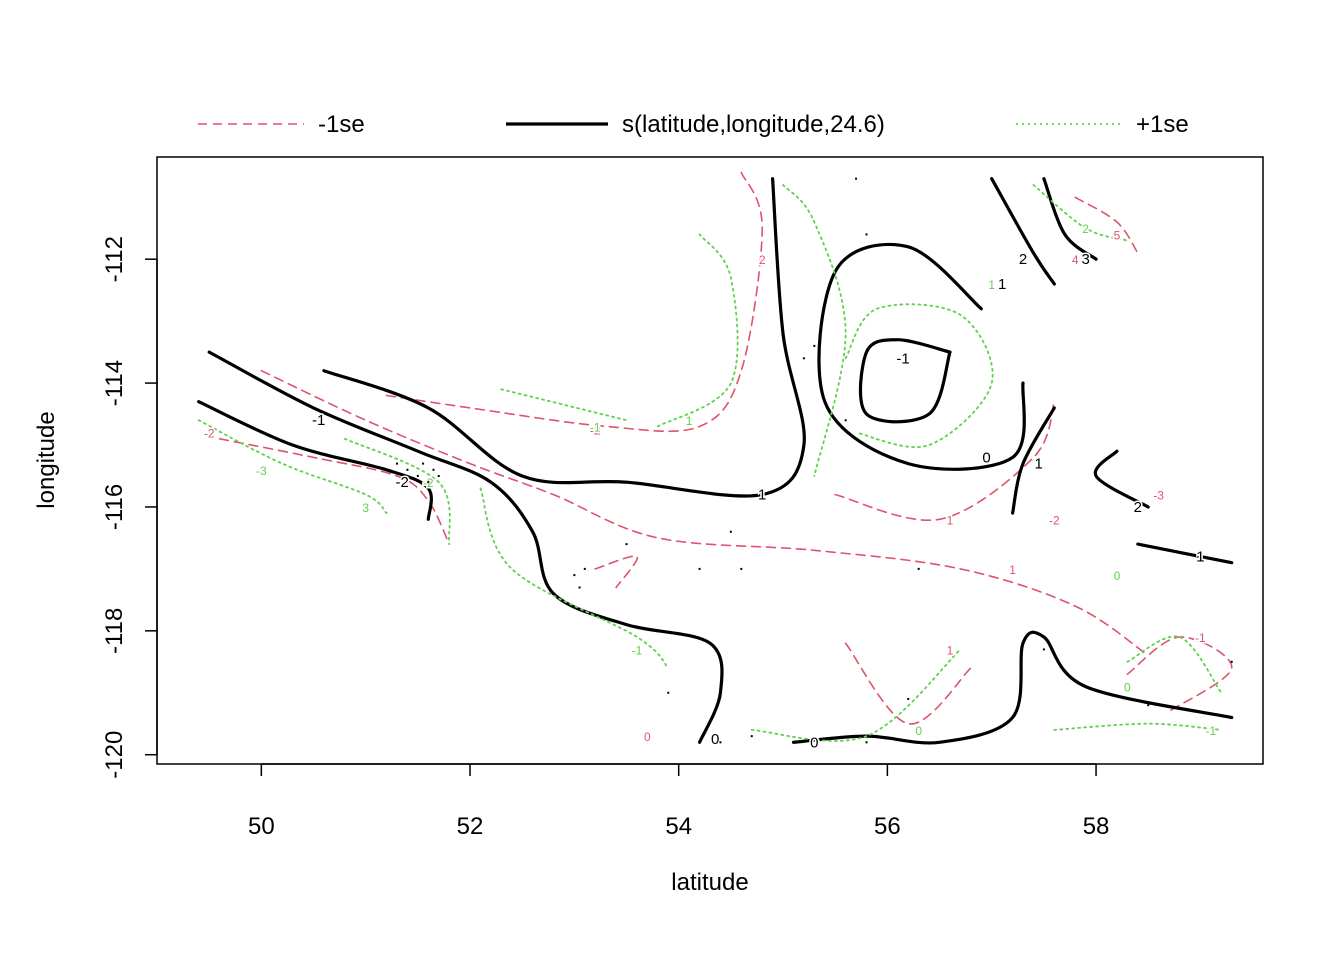 This screenshot has width=1344, height=960. What do you see at coordinates (341, 124) in the screenshot?
I see `legend-label-0: -1se` at bounding box center [341, 124].